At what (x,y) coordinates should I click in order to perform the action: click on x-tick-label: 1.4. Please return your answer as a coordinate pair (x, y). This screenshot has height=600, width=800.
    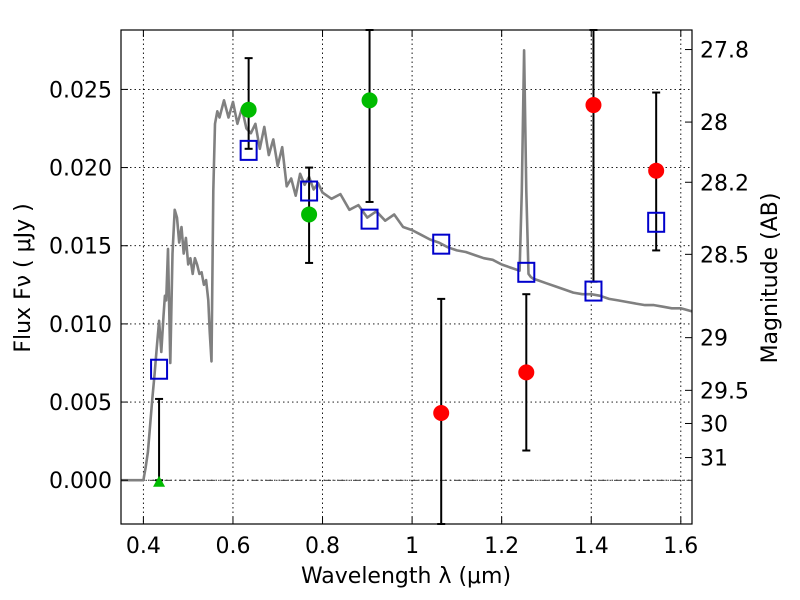
    Looking at the image, I should click on (591, 546).